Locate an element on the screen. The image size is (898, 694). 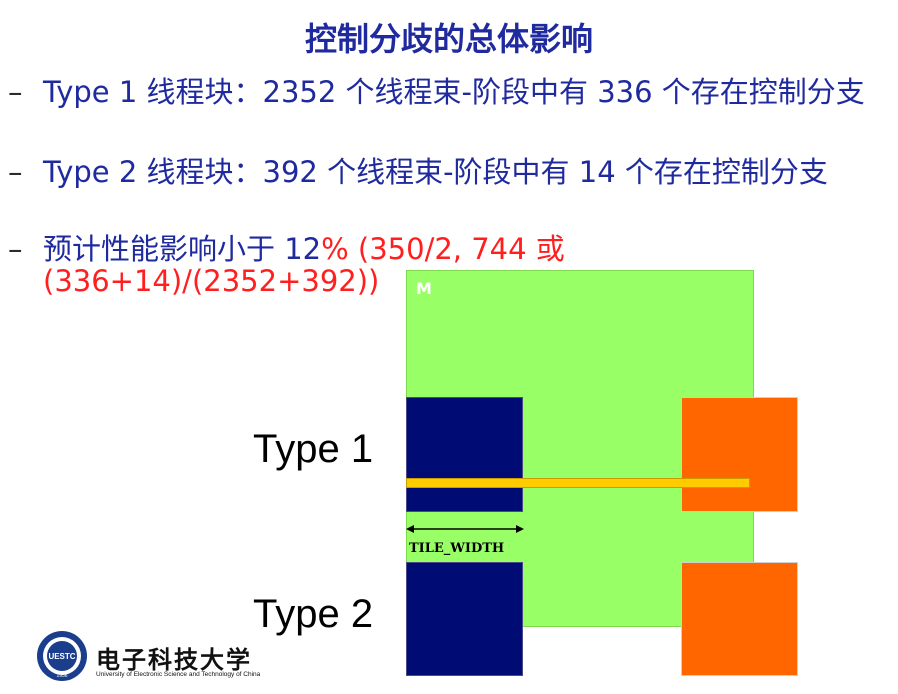
type1-navy-tile is located at coordinates (464, 454).